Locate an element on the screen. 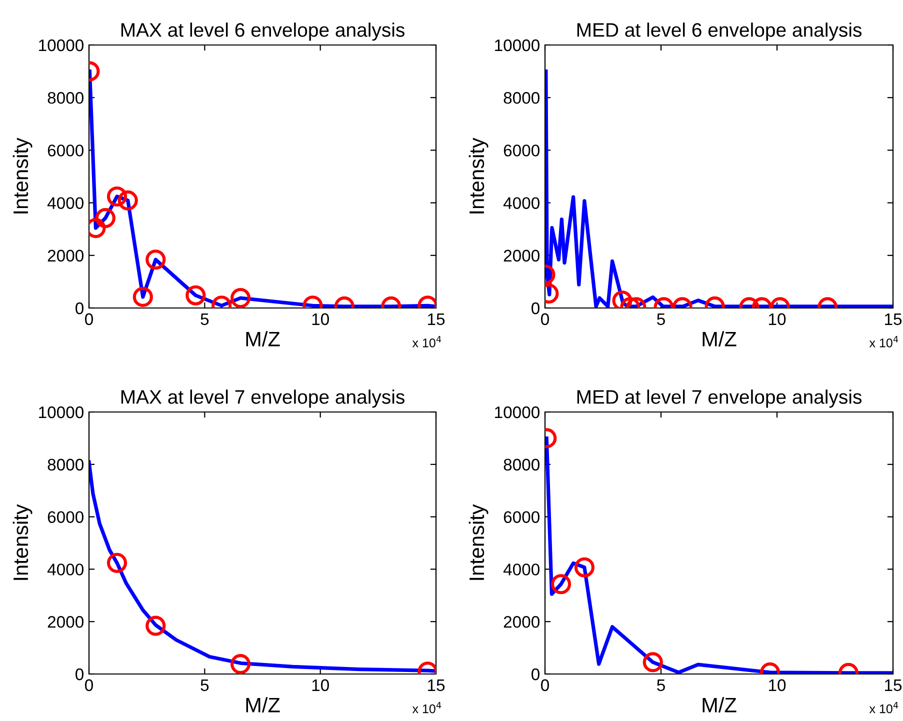 This screenshot has width=903, height=721. chart-title: MED at level 6 envelope analysis is located at coordinates (719, 31).